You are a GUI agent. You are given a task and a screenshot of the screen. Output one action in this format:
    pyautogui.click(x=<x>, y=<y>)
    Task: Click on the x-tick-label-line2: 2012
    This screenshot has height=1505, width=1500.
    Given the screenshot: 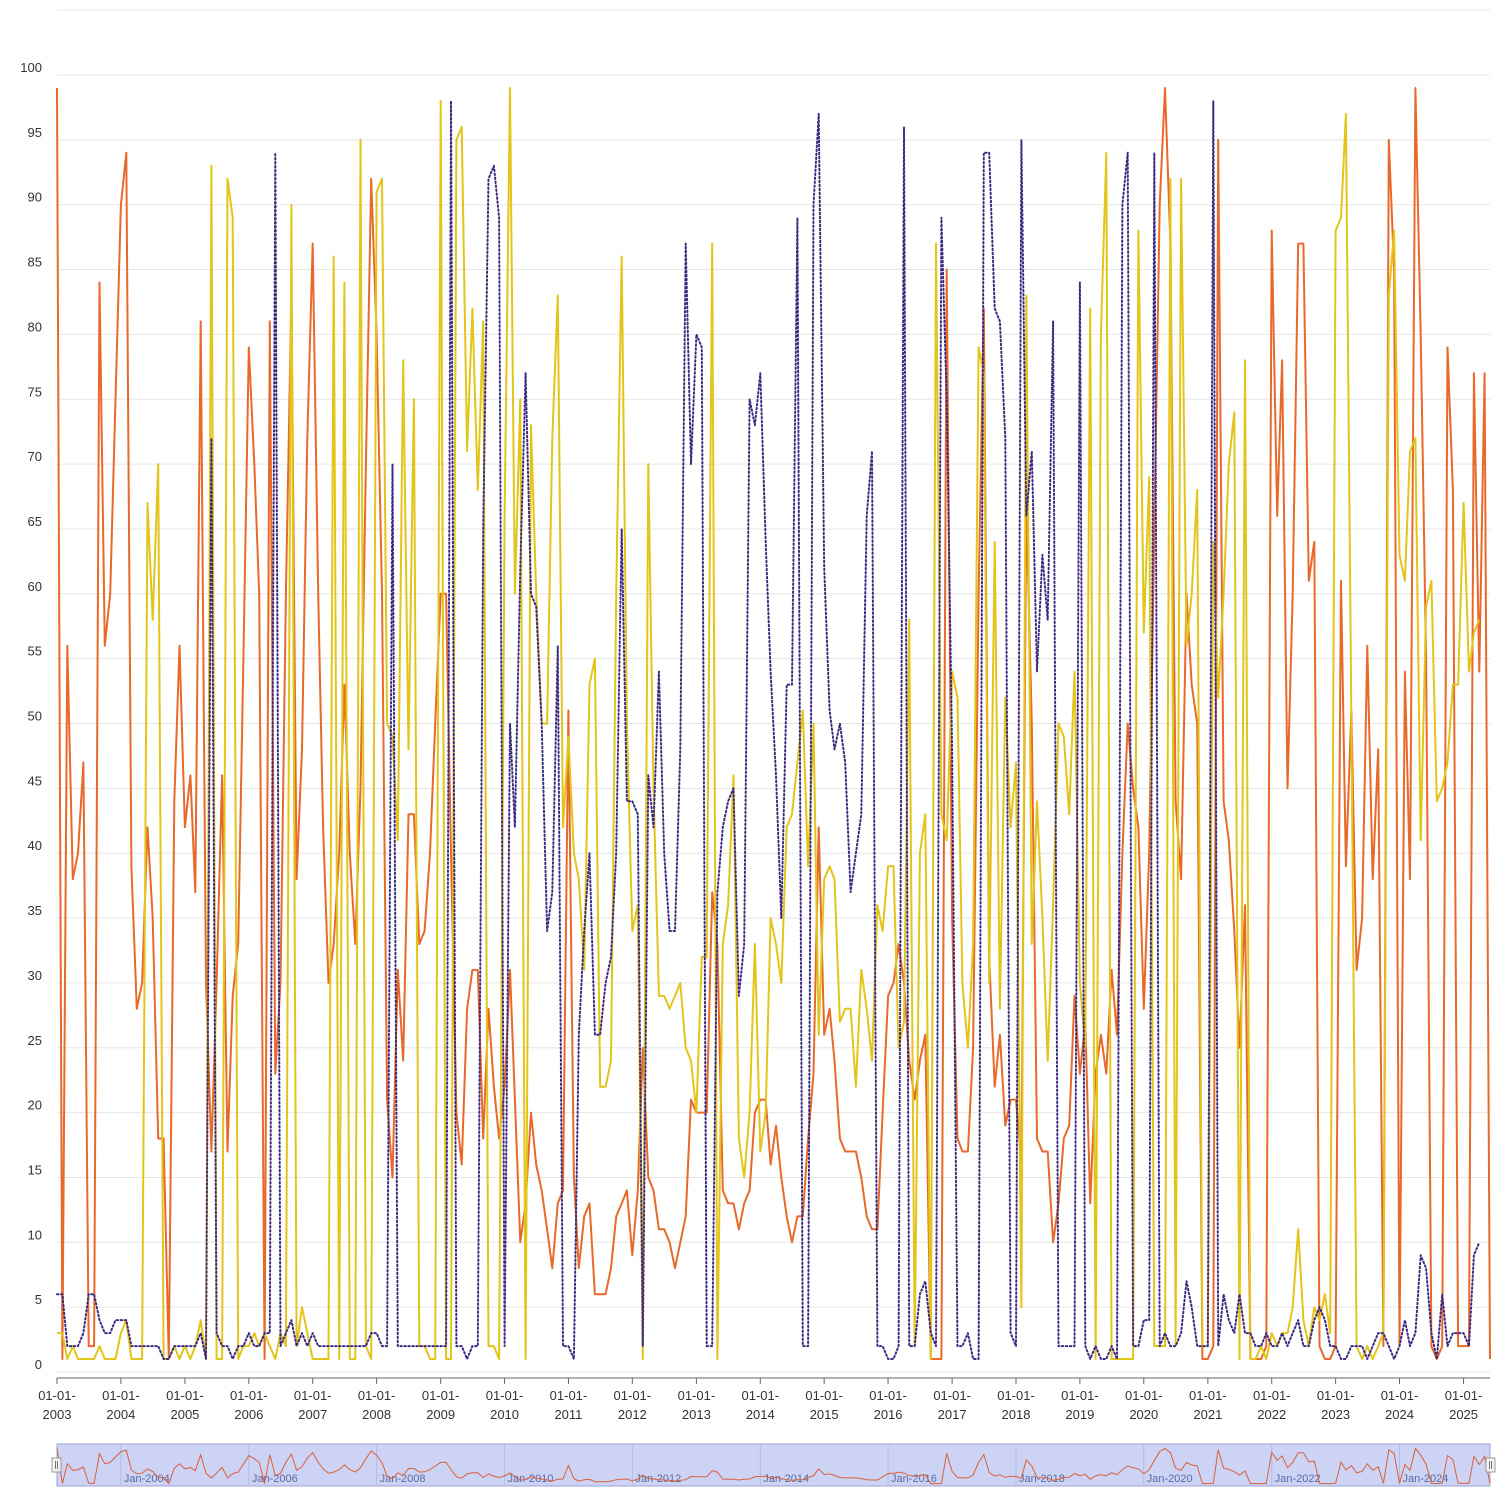 What is the action you would take?
    pyautogui.click(x=632, y=1414)
    